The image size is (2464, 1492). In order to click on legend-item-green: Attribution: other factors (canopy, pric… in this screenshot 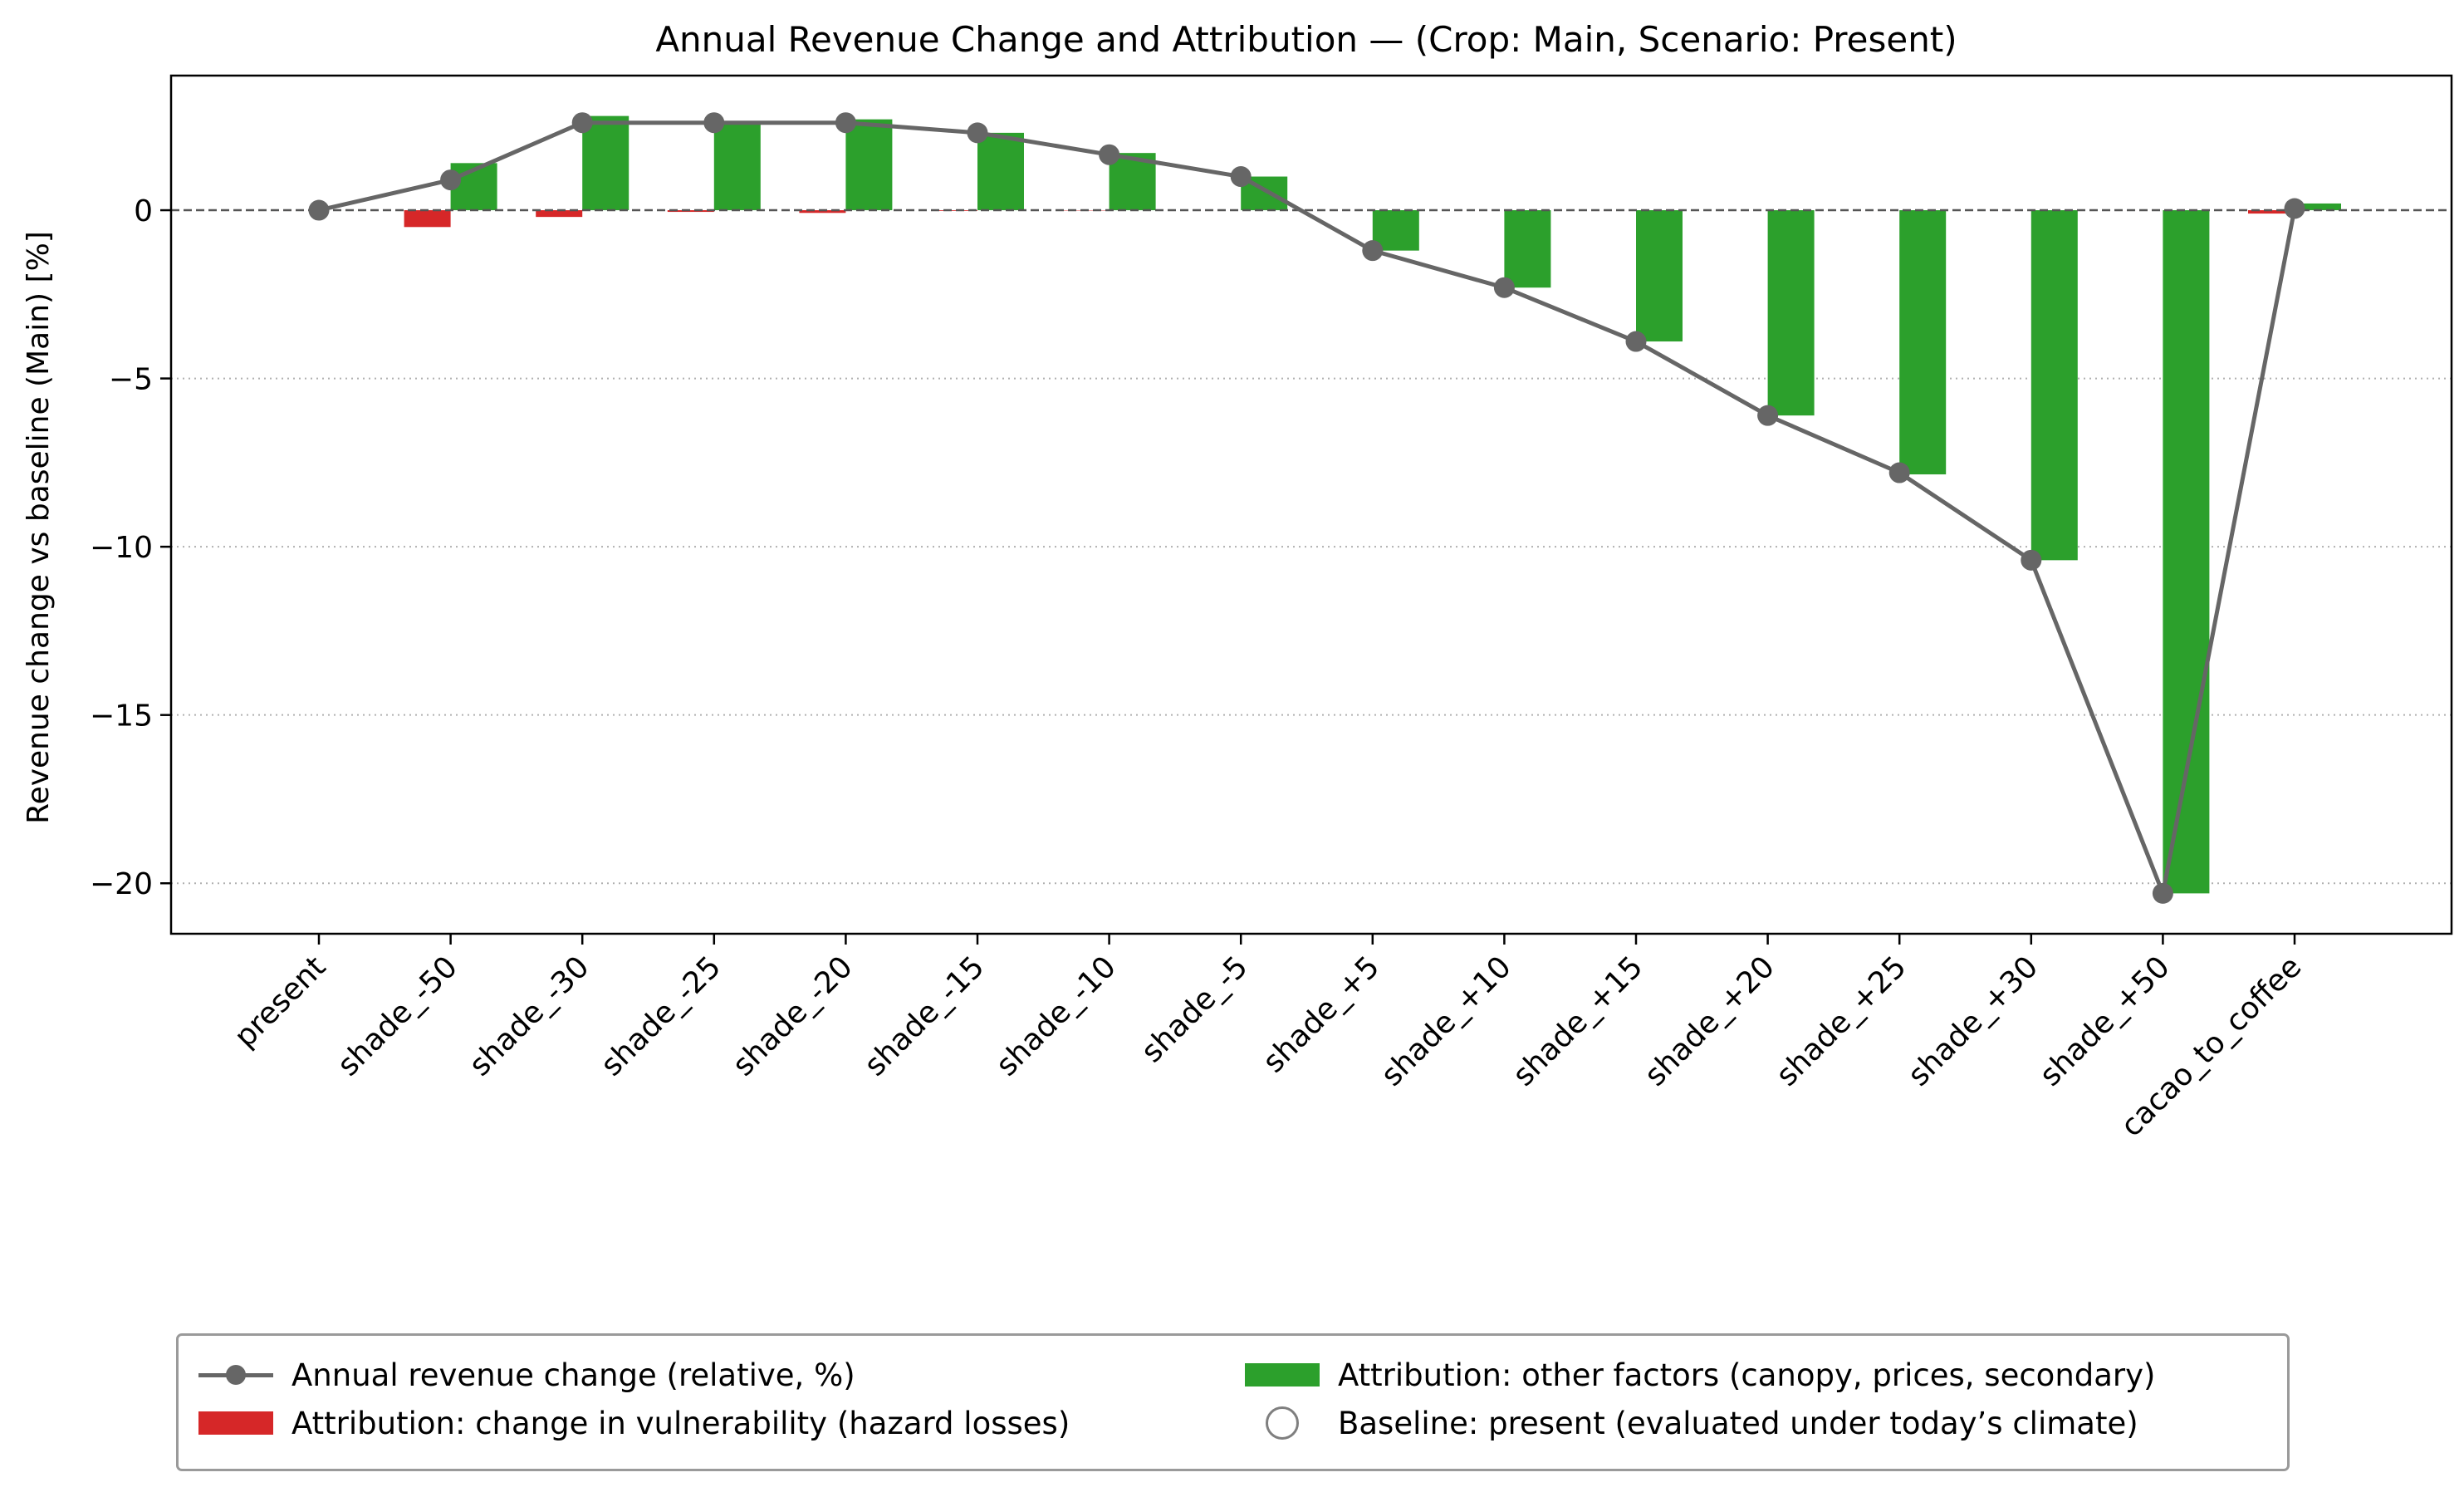, I will do `click(1700, 1375)`.